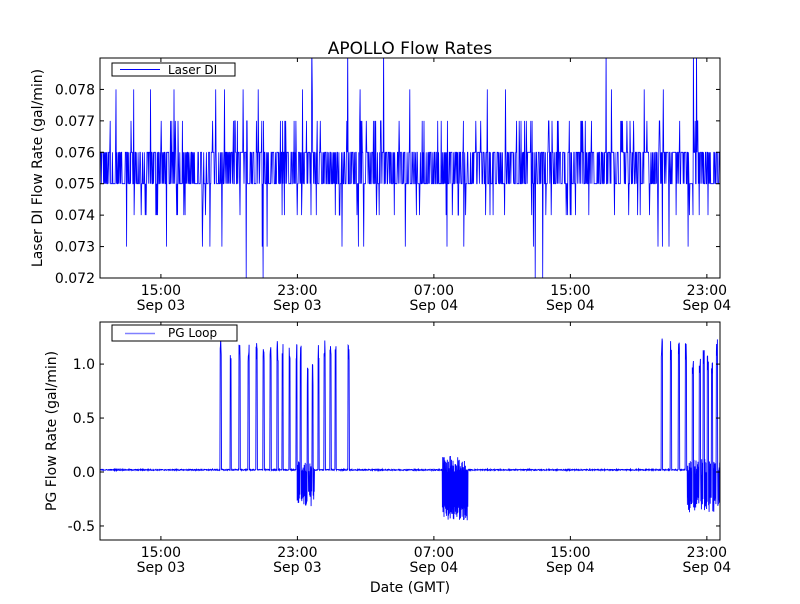  What do you see at coordinates (410, 49) in the screenshot?
I see `chart-title: APOLLO Flow Rates` at bounding box center [410, 49].